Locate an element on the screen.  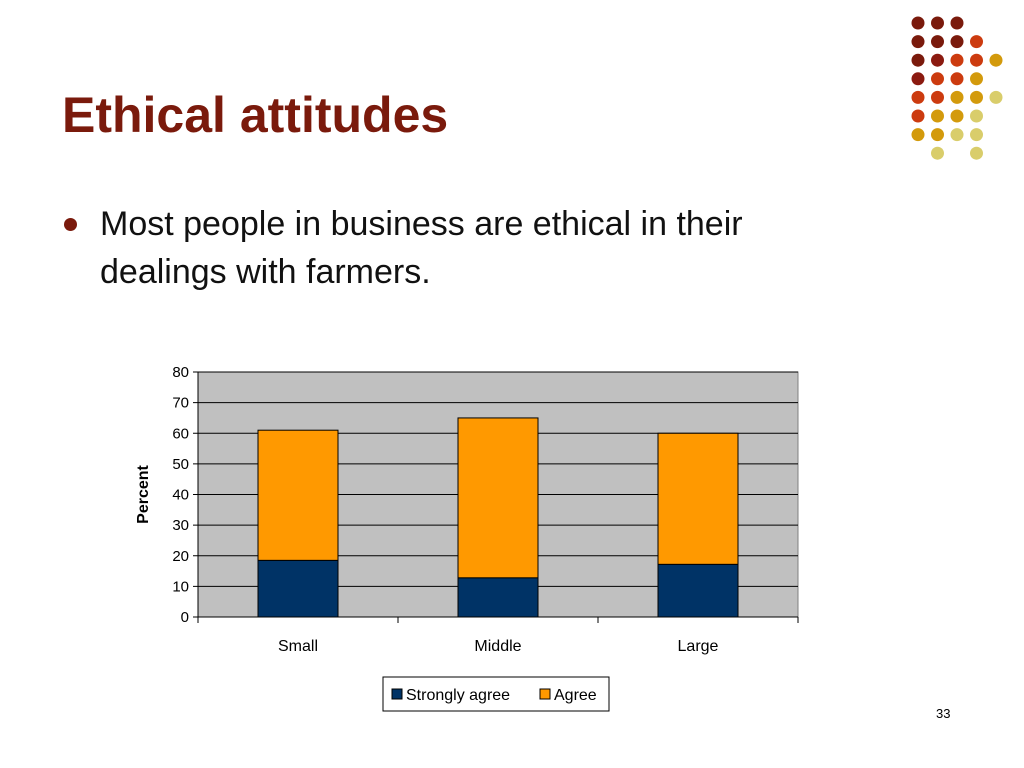
y-tick-label: 80 is located at coordinates (180, 372).